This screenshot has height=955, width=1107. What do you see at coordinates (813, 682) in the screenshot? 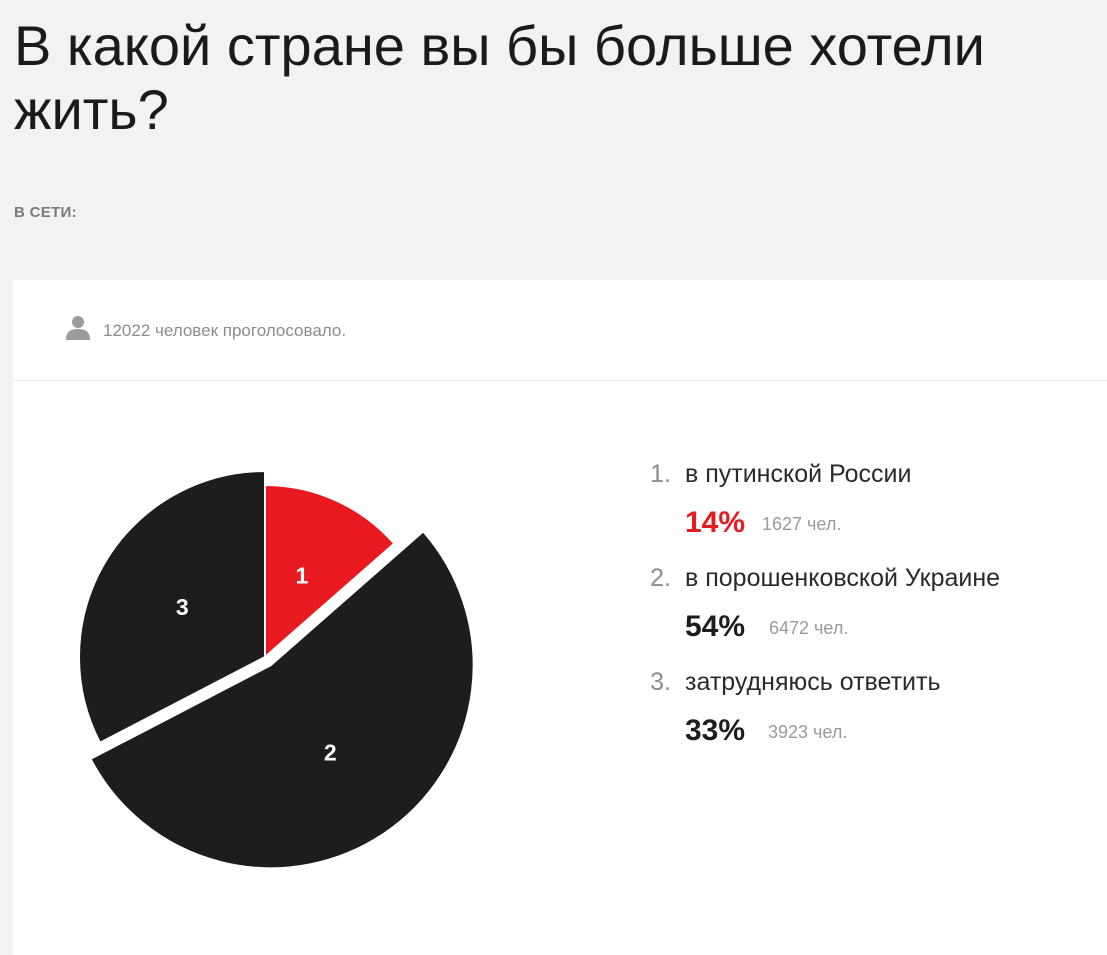
I see `legend-label: затрудняюсь ответить` at bounding box center [813, 682].